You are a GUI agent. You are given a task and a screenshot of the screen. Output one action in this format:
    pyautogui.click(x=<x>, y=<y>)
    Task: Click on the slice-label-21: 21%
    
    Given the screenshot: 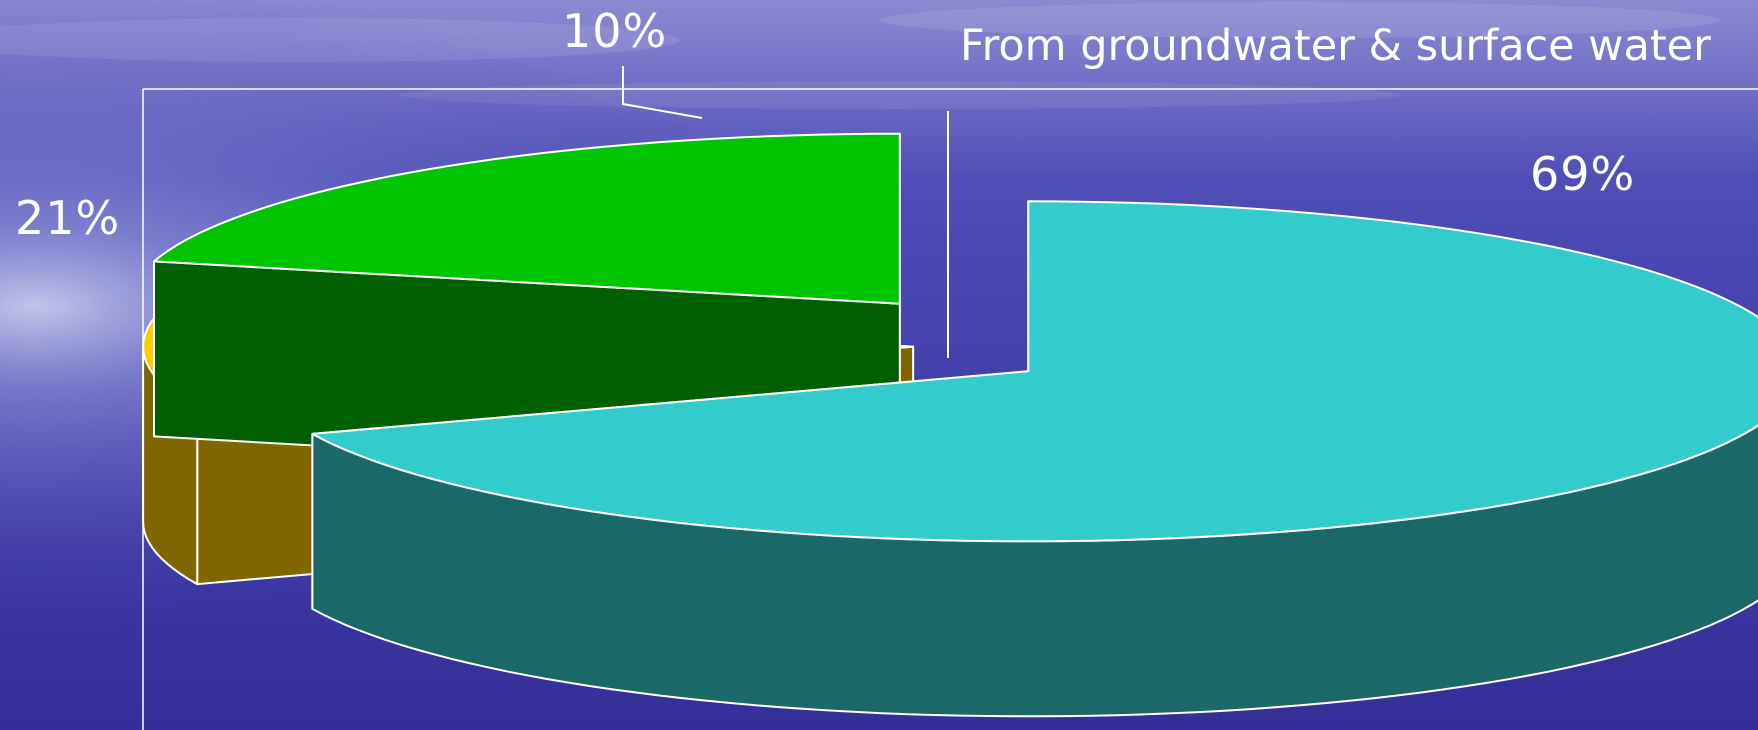 What is the action you would take?
    pyautogui.click(x=67, y=218)
    